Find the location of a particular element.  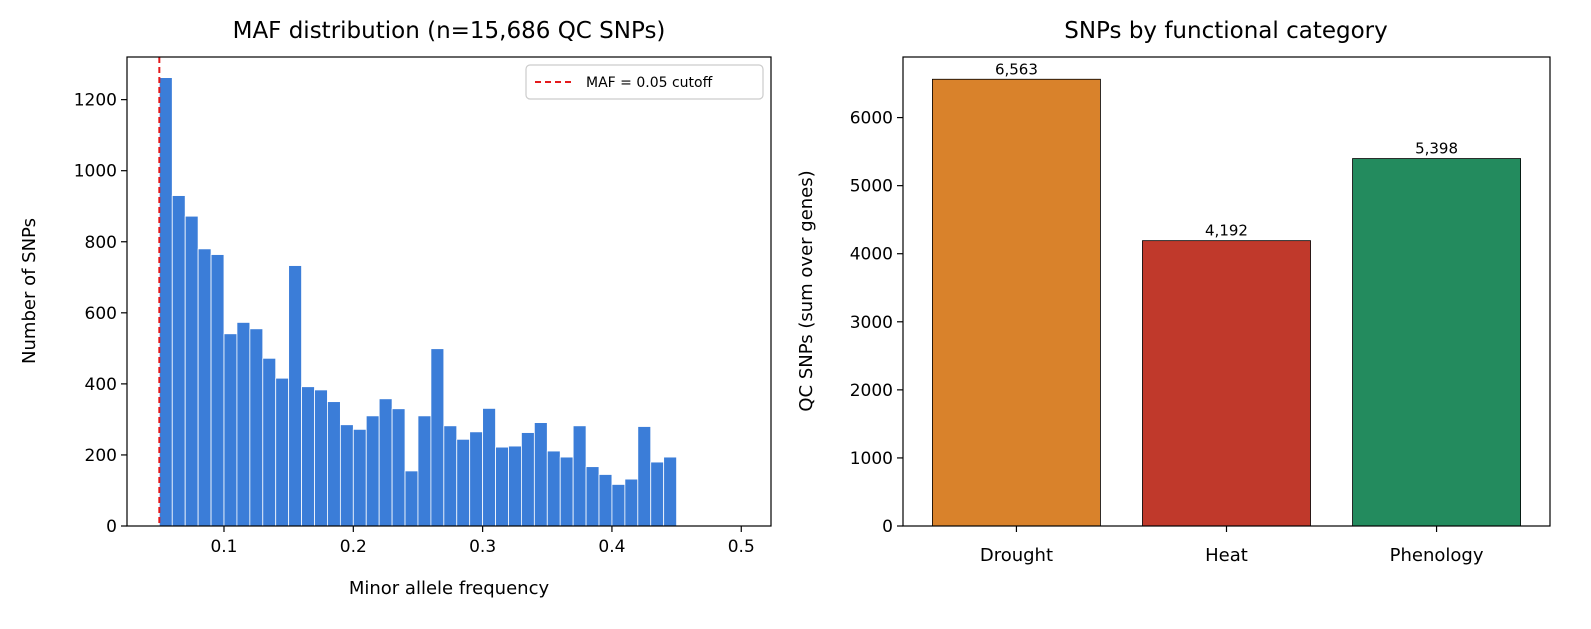

category-bar-phenology is located at coordinates (1436, 342).